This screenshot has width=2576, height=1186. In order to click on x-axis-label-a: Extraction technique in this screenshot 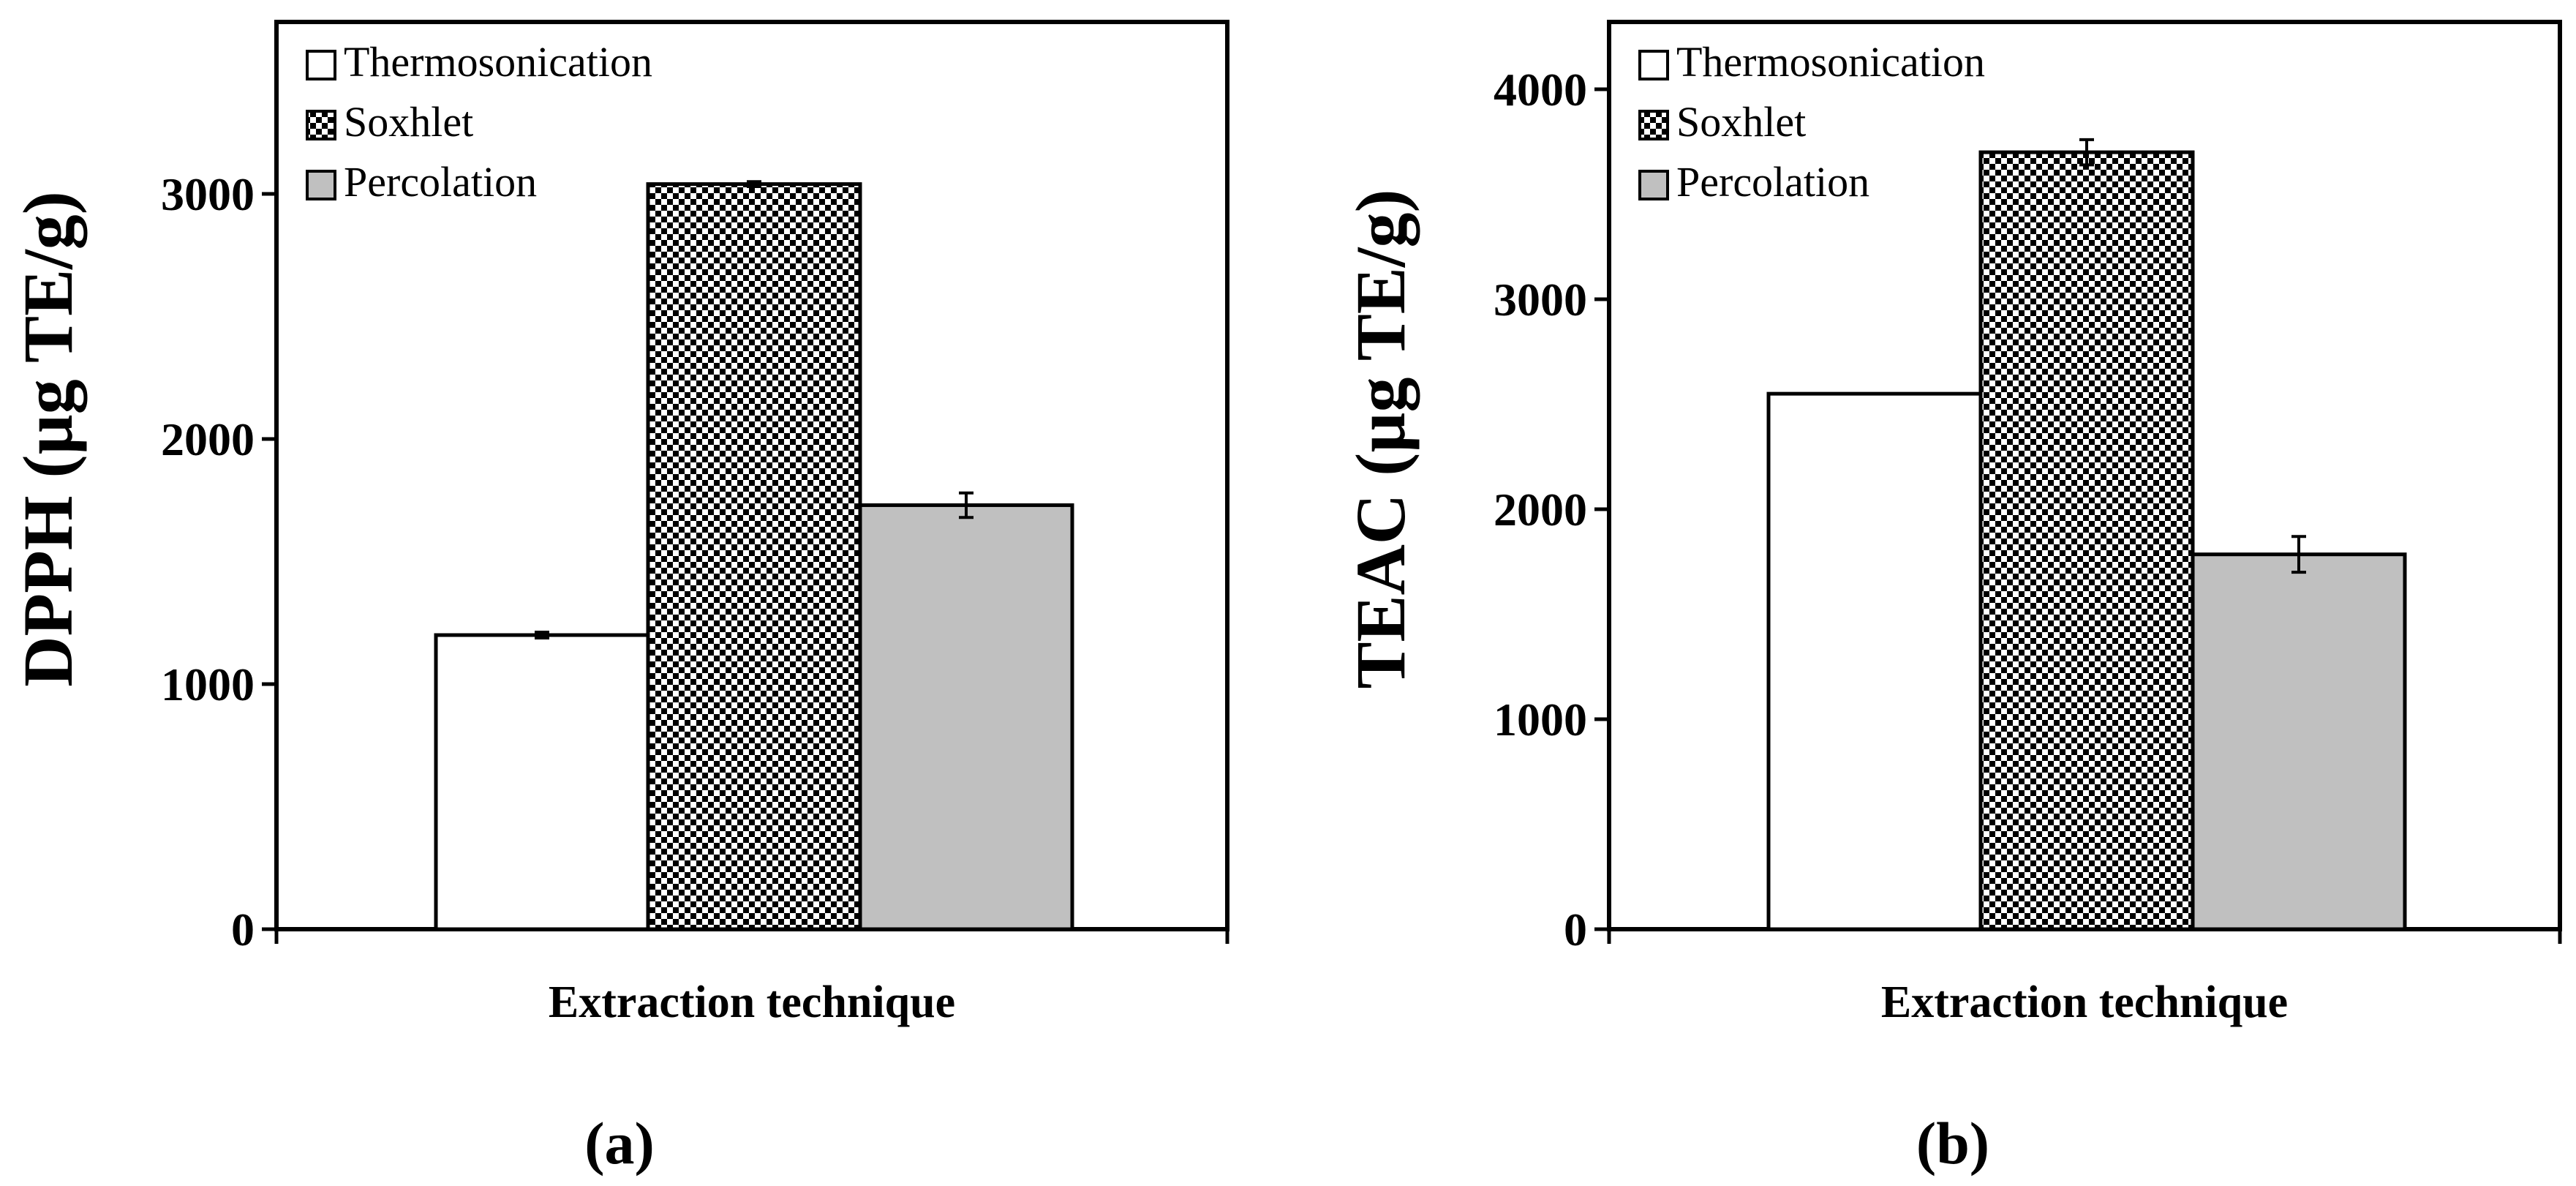, I will do `click(752, 1002)`.